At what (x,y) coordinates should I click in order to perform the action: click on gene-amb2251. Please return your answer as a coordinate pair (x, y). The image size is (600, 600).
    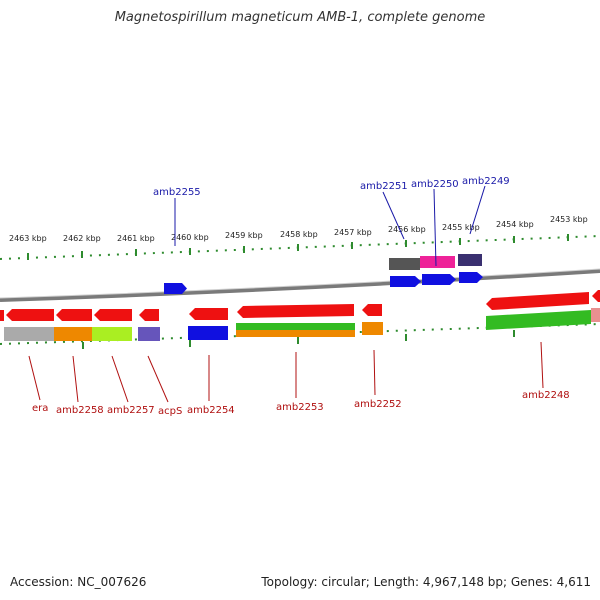
    Looking at the image, I should click on (405, 281).